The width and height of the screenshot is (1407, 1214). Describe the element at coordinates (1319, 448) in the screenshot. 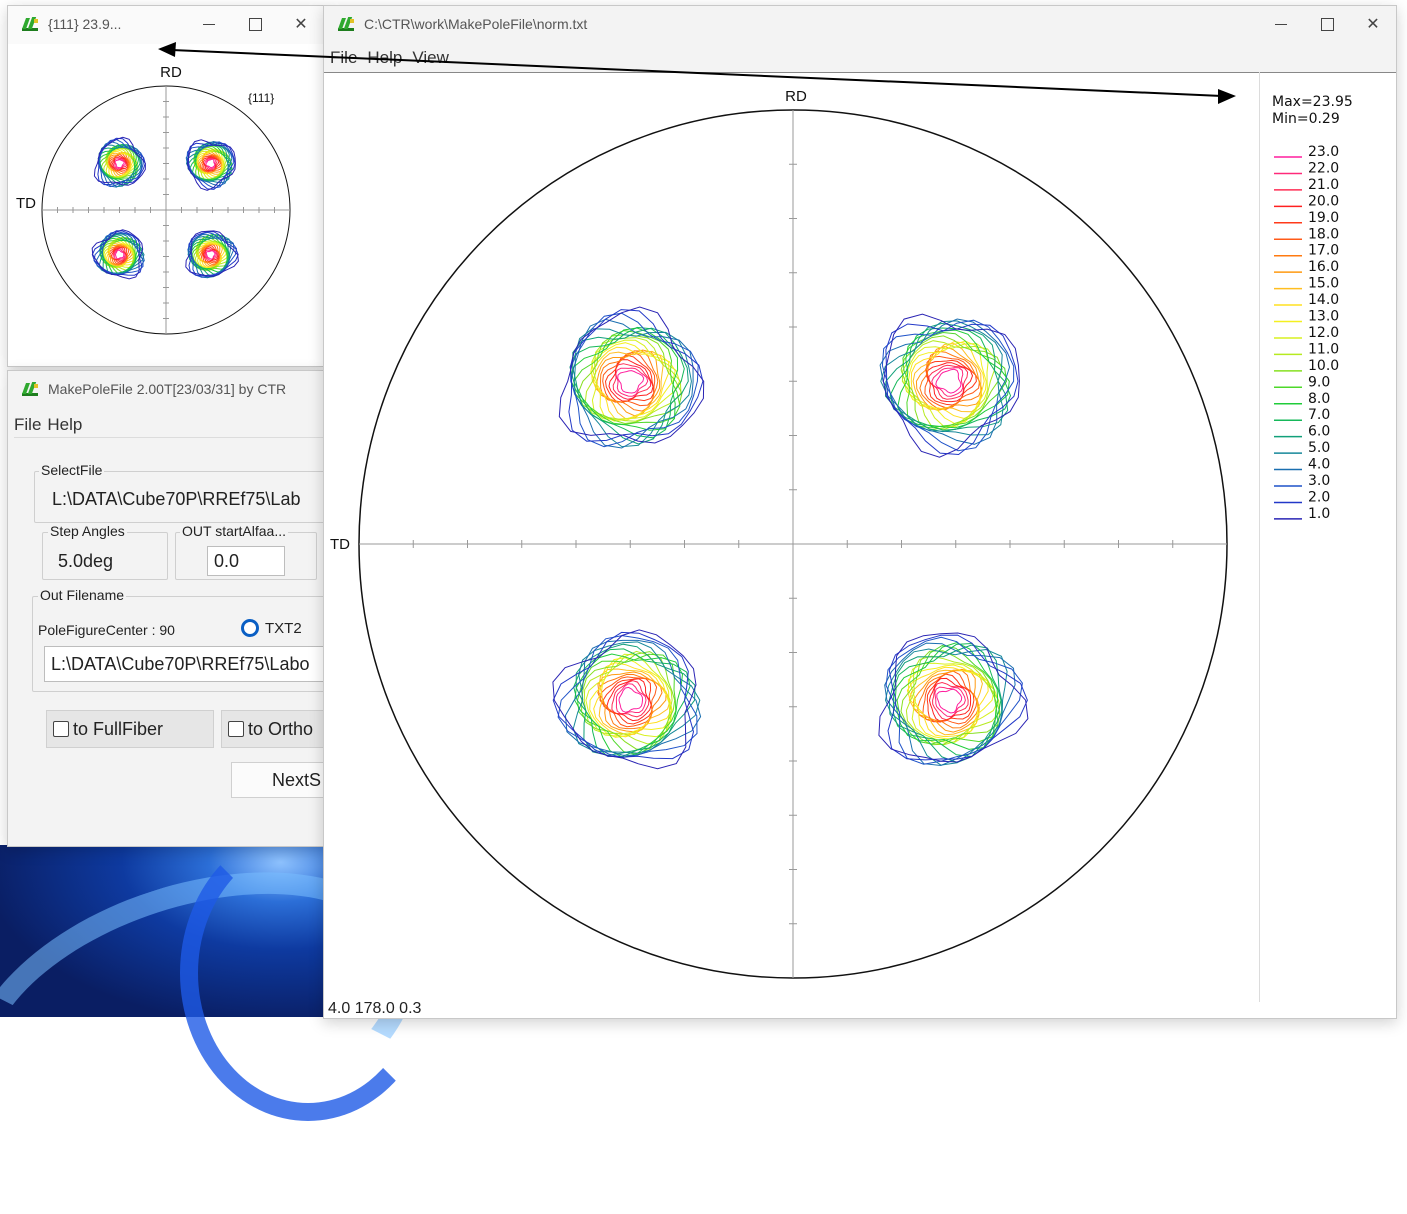

I see `legend-label: 5.0` at that location.